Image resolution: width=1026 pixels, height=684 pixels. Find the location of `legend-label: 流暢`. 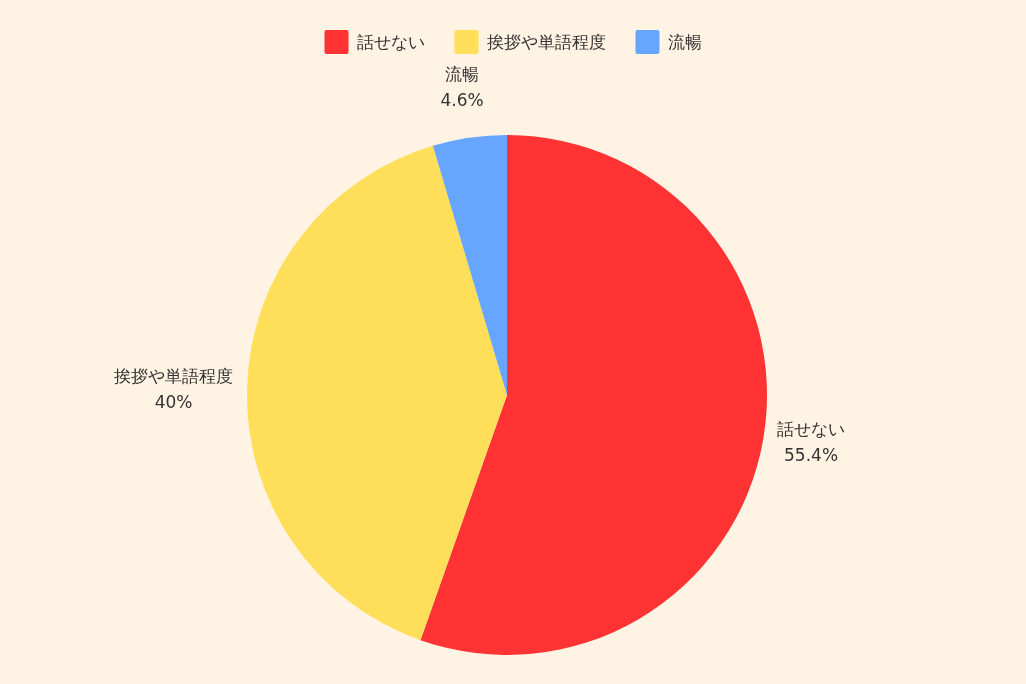

legend-label: 流暢 is located at coordinates (684, 42).